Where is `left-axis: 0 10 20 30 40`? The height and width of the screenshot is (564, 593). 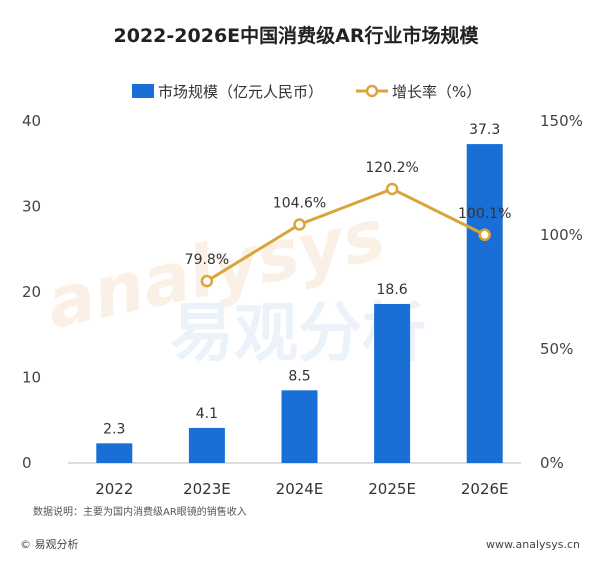 left-axis: 0 10 20 30 40 is located at coordinates (31, 292).